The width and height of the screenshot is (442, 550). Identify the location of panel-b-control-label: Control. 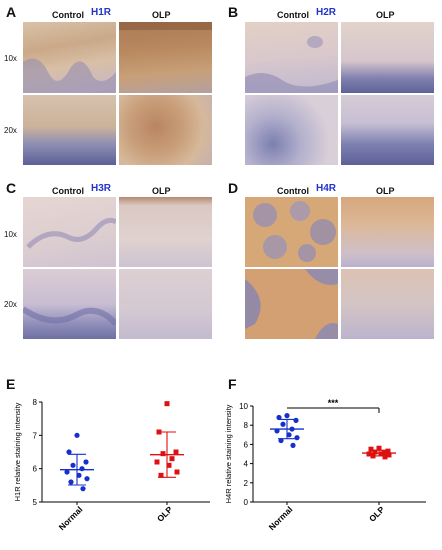
(293, 15).